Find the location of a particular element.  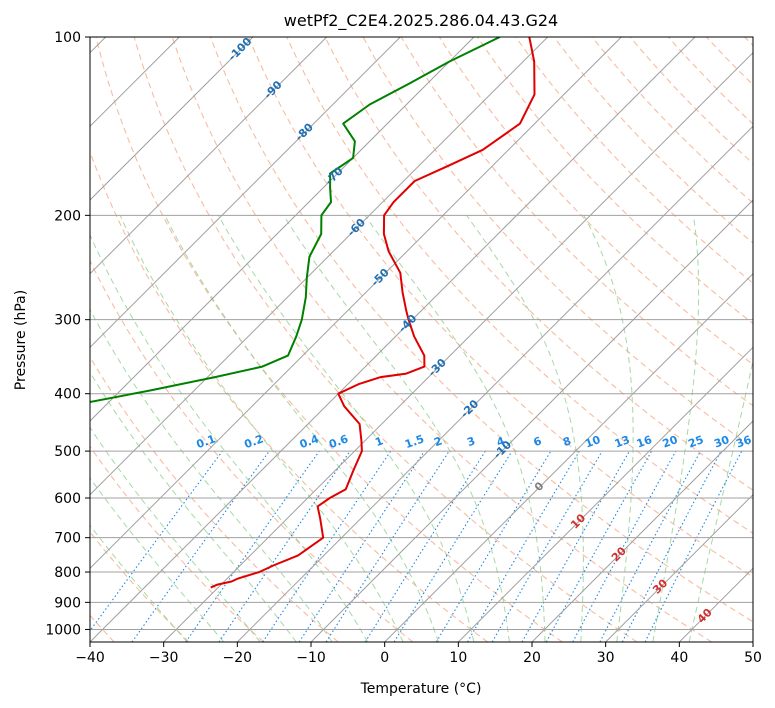

y-tick-label: 1000 is located at coordinates (63, 630).